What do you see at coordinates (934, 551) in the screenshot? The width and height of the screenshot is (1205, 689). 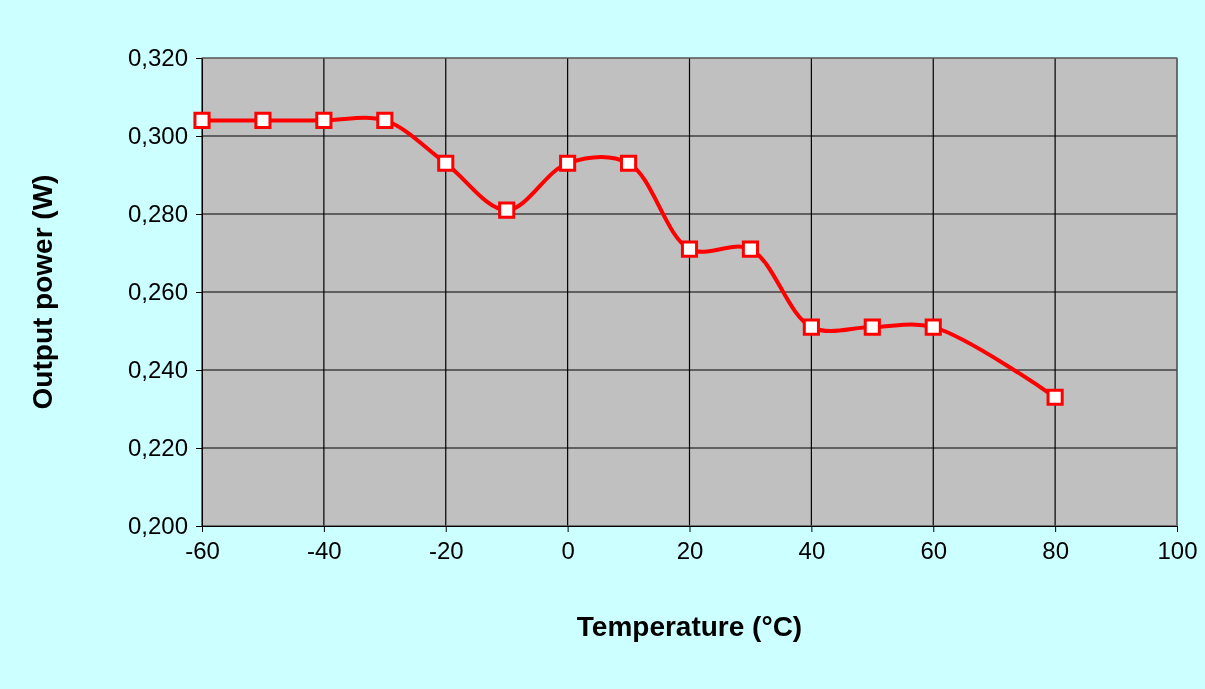 I see `x-tick-label: 60` at bounding box center [934, 551].